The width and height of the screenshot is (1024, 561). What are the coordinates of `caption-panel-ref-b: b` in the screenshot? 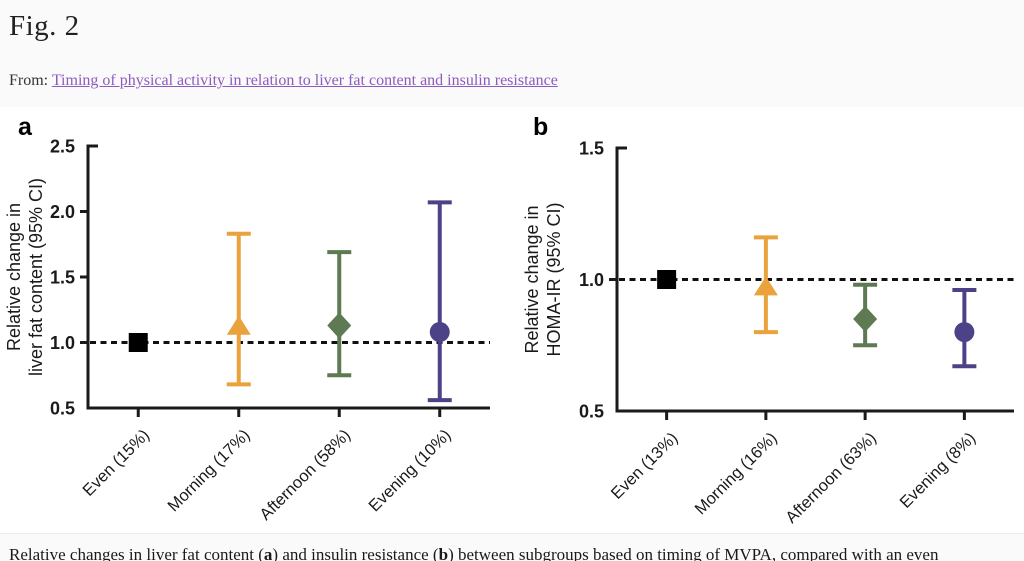 It's located at (443, 553).